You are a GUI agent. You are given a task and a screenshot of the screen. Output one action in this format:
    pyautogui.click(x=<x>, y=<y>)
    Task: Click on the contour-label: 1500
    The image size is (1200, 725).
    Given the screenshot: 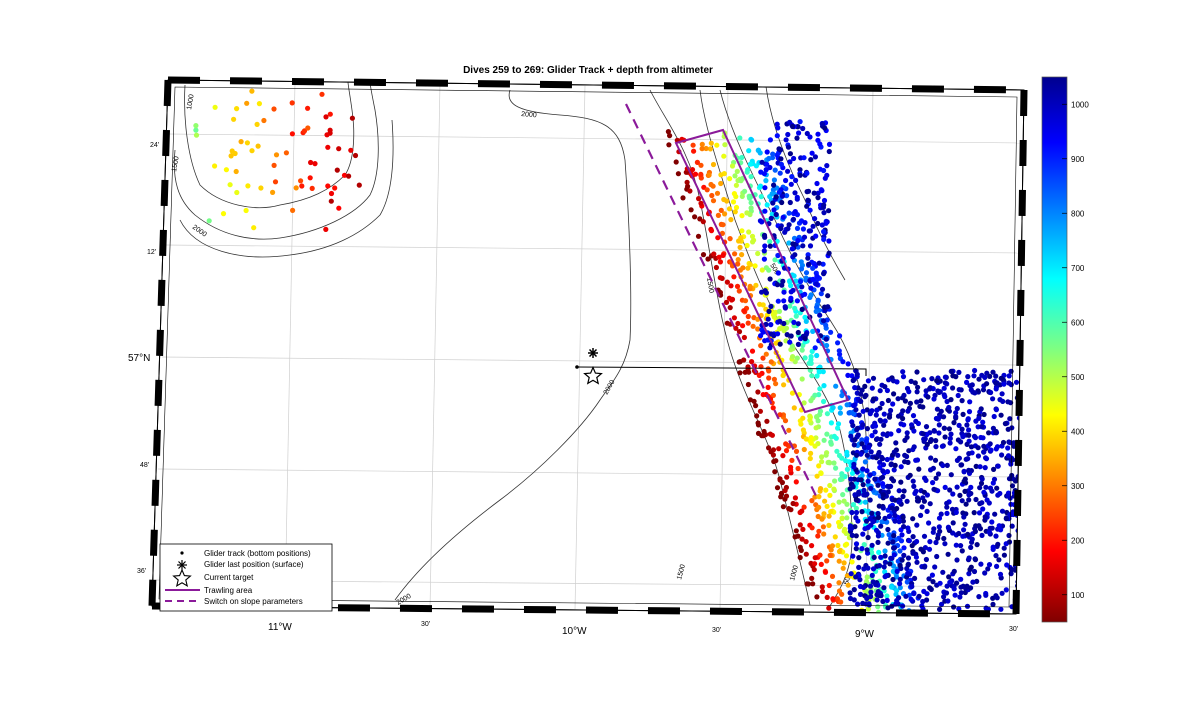 What is the action you would take?
    pyautogui.click(x=176, y=164)
    